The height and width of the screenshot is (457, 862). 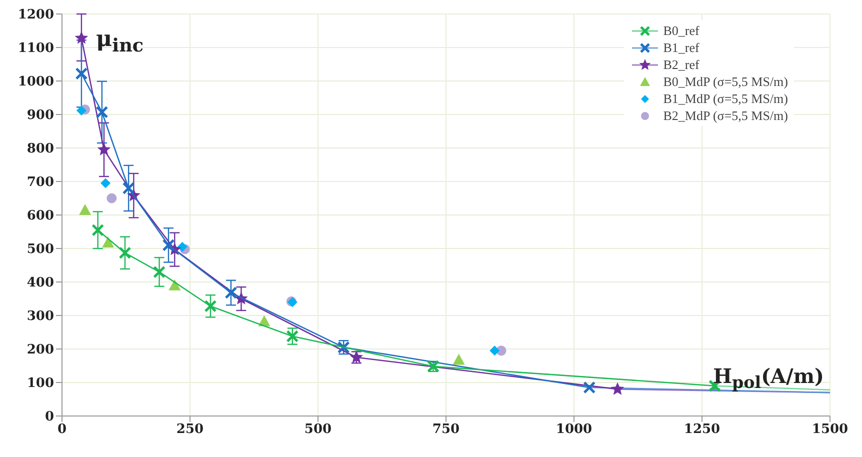 I want to click on x-tick-label: 1500, so click(x=830, y=430).